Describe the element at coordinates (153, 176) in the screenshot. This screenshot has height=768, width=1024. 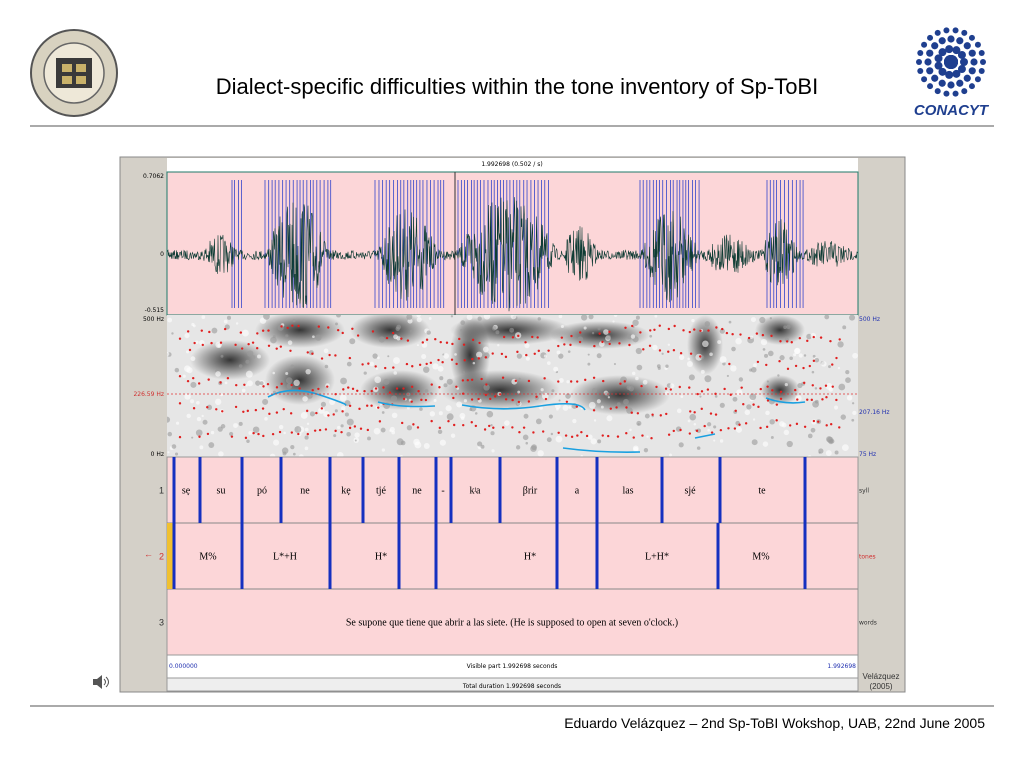
I see `wave-axis-top: 0.7062` at that location.